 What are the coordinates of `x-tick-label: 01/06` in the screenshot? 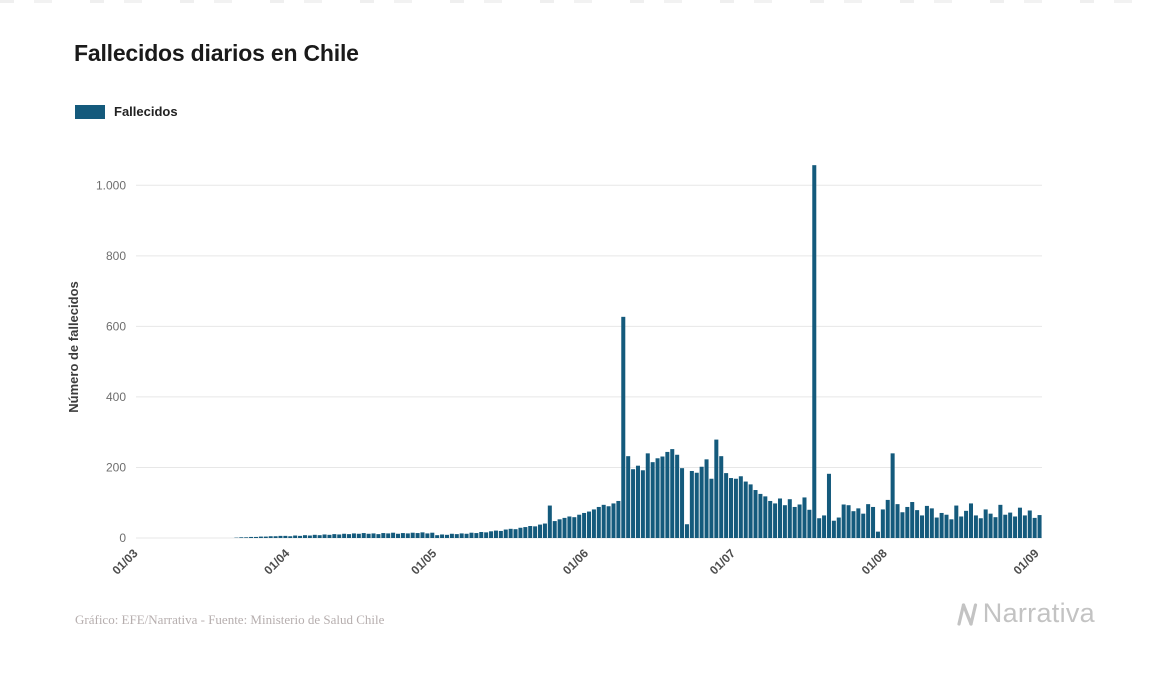 It's located at (575, 561).